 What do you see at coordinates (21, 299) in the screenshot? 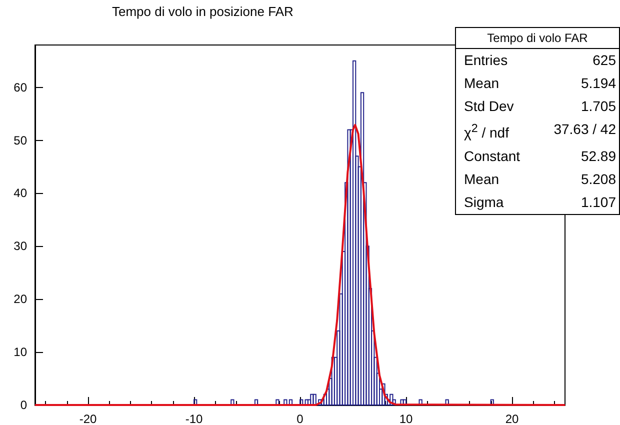
I see `y-tick-label: 20` at bounding box center [21, 299].